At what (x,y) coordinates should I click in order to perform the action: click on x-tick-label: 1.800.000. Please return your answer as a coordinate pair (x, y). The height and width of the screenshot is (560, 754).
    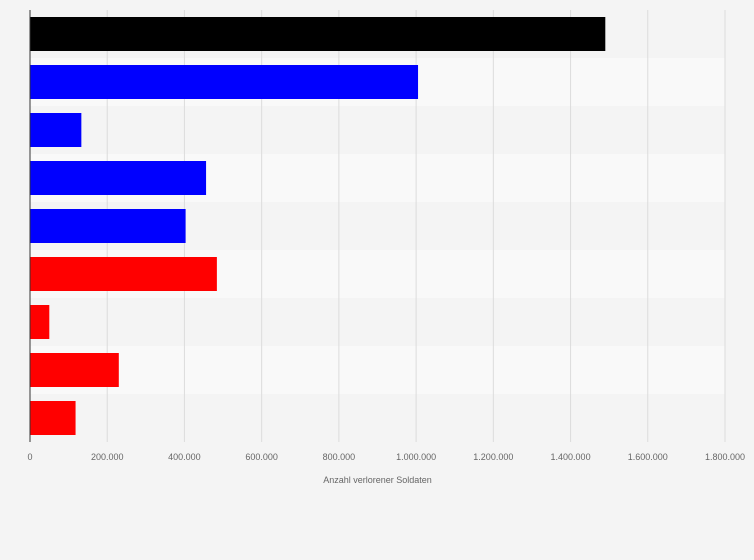
    Looking at the image, I should click on (725, 457).